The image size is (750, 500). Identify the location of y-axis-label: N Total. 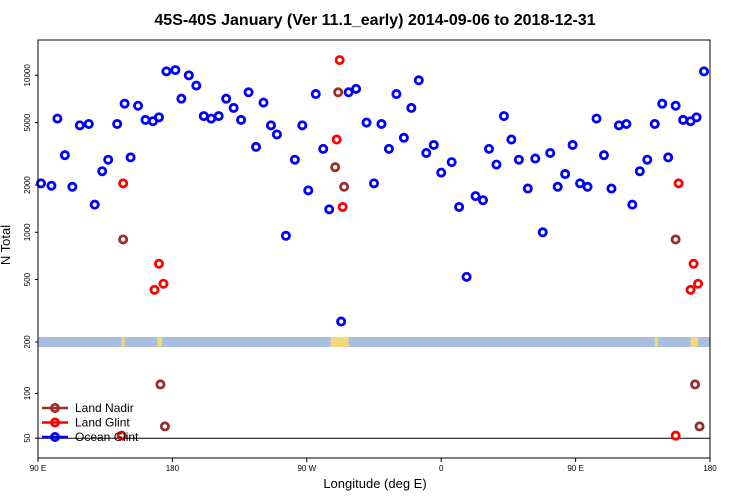
(6, 245).